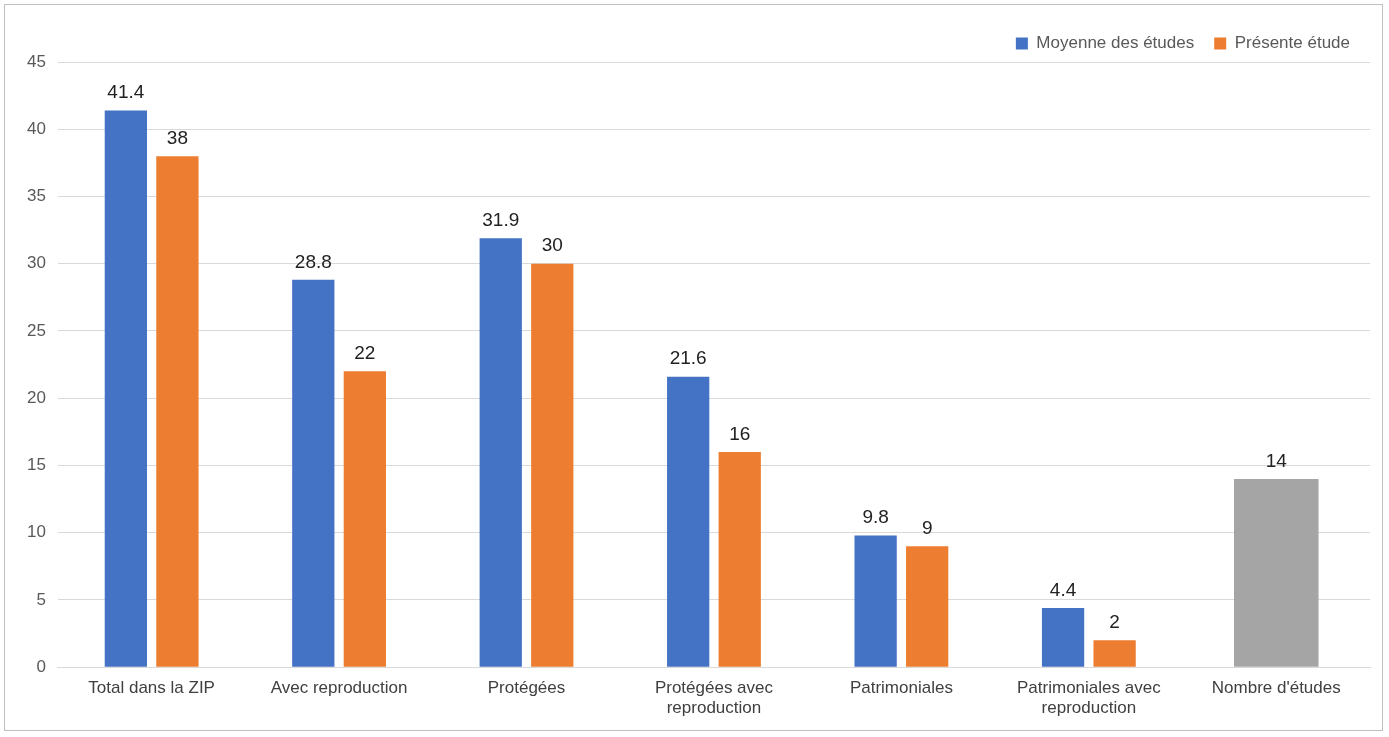 This screenshot has width=1389, height=737. What do you see at coordinates (1089, 698) in the screenshot?
I see `x-tick-label: Patrimoniales avec reproduction` at bounding box center [1089, 698].